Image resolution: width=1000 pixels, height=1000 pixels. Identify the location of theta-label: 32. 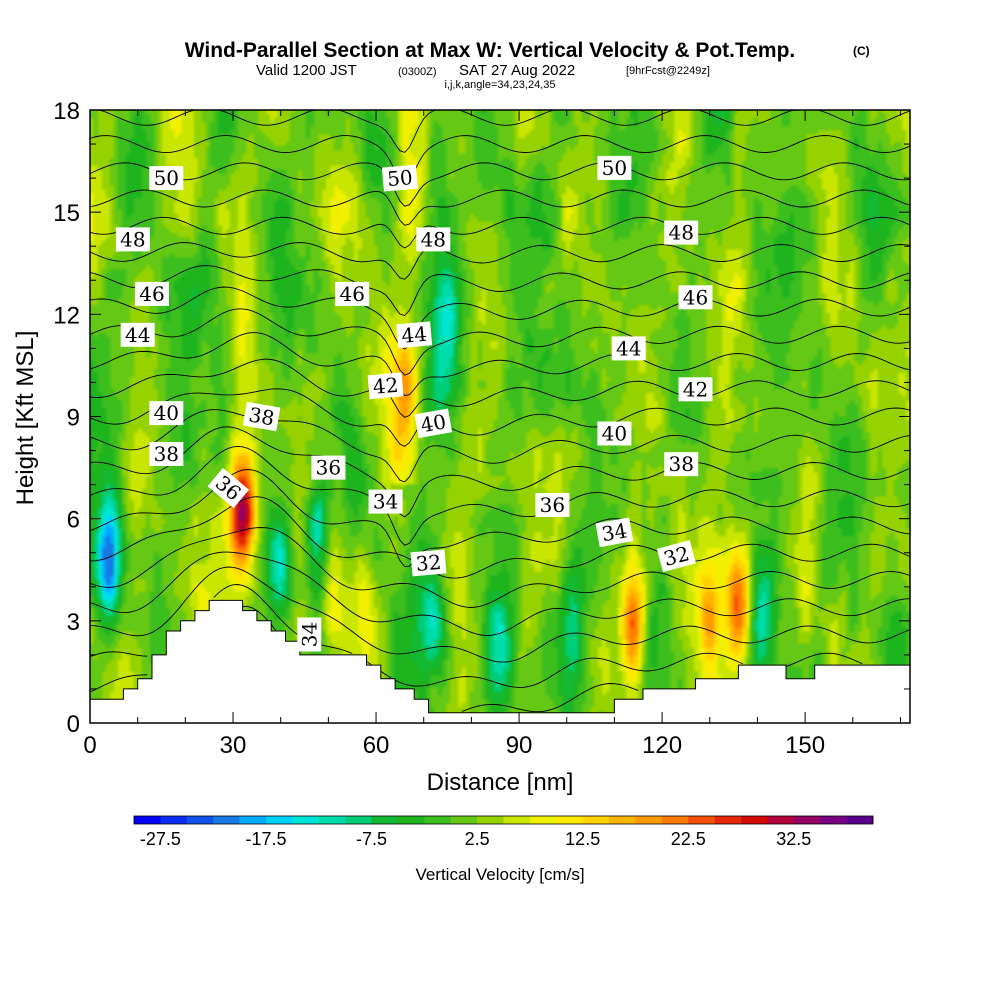
(428, 563).